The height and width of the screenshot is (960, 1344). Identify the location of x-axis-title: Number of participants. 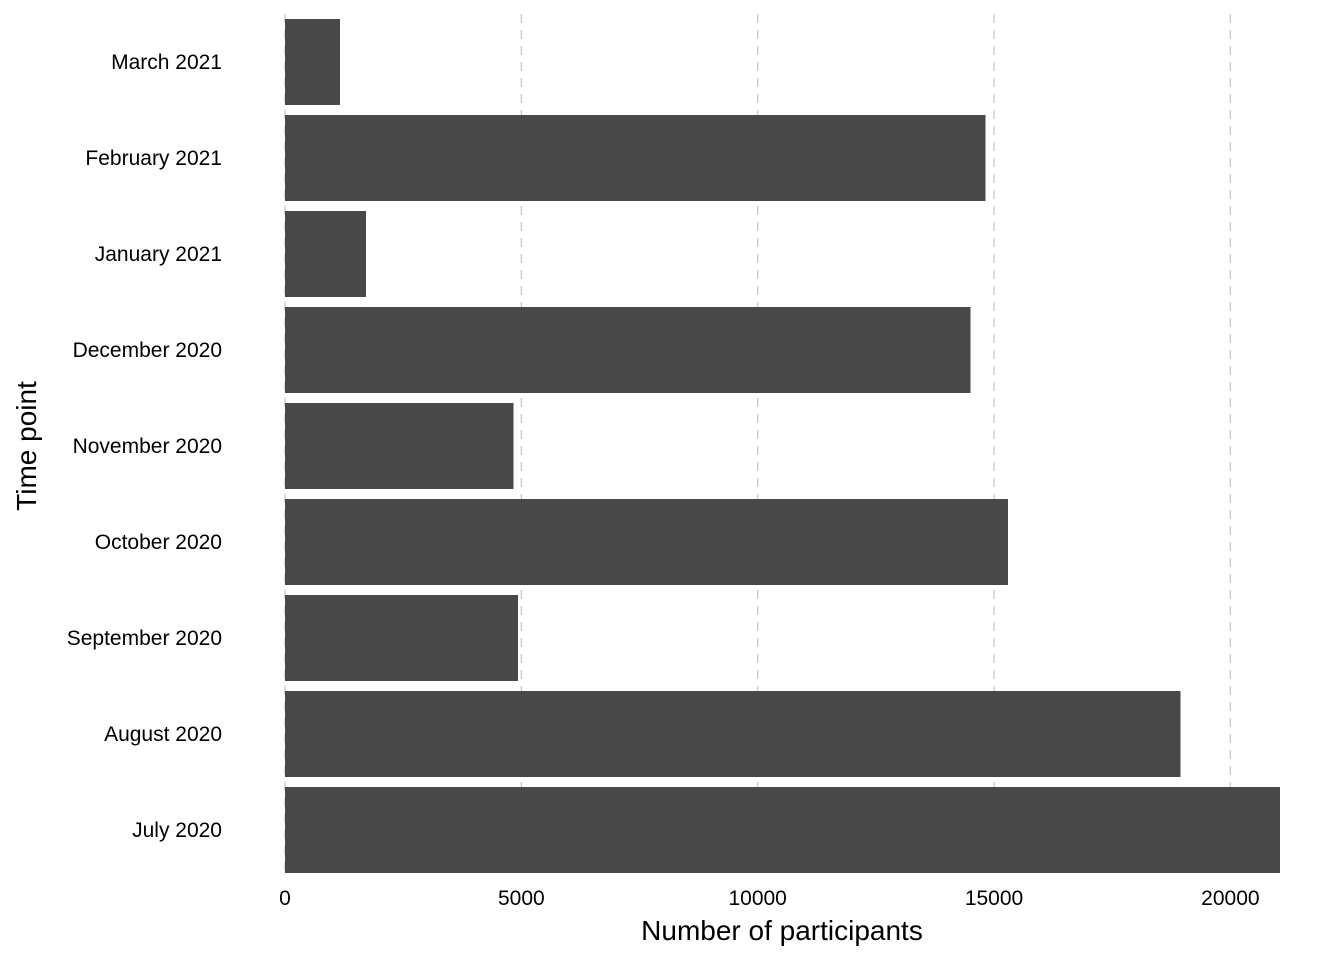
(782, 930).